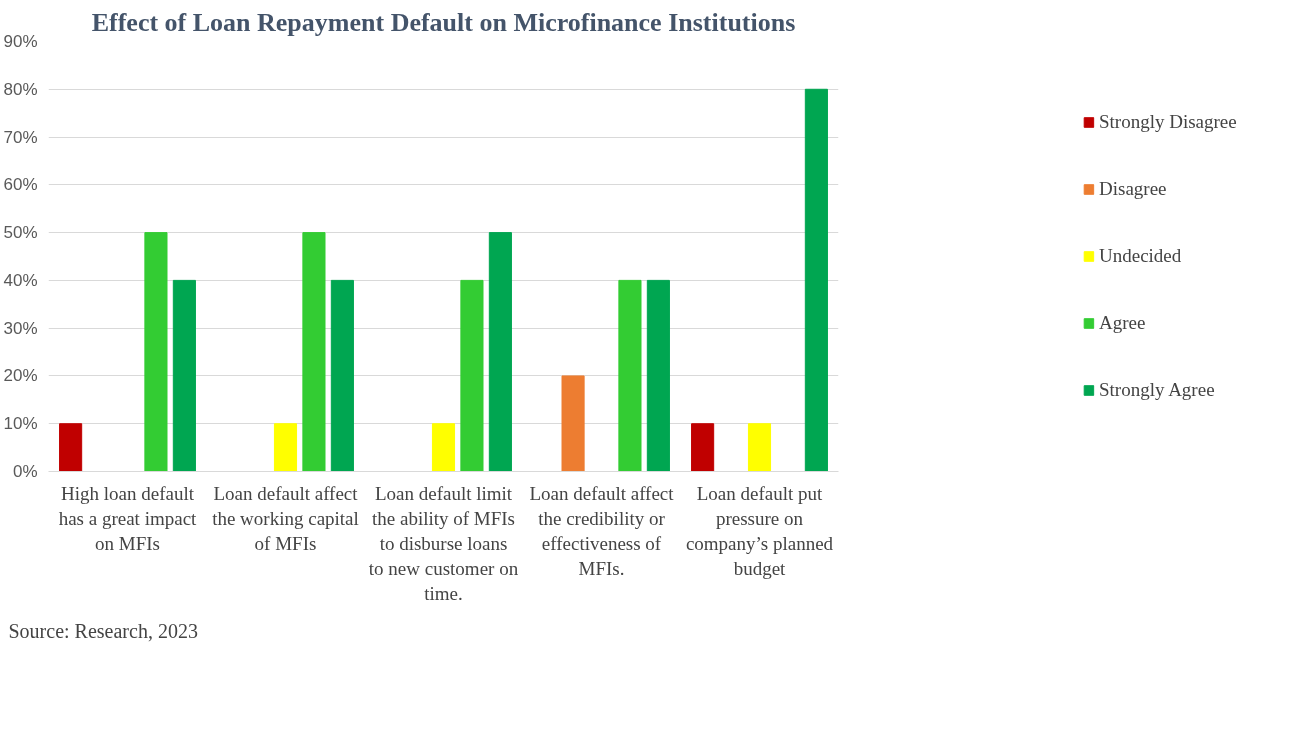 Image resolution: width=1314 pixels, height=731 pixels. What do you see at coordinates (759, 531) in the screenshot?
I see `x-tick-label: Loan default put pressure on company’s planned budget` at bounding box center [759, 531].